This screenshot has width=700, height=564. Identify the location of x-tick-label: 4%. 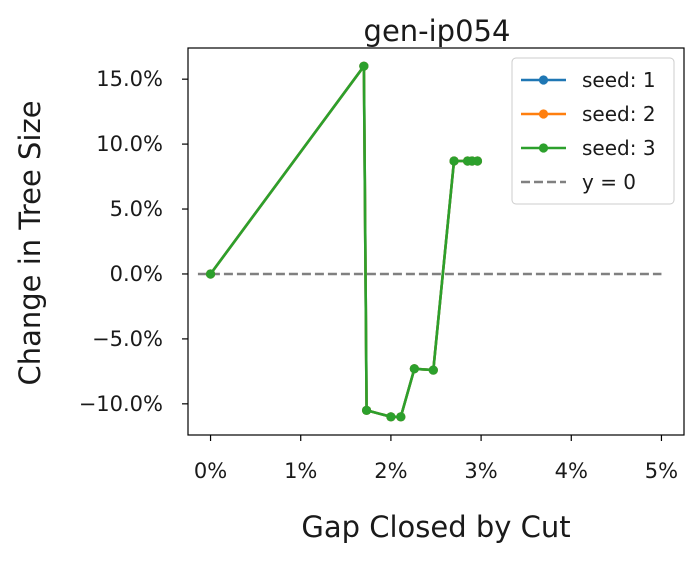
(571, 471).